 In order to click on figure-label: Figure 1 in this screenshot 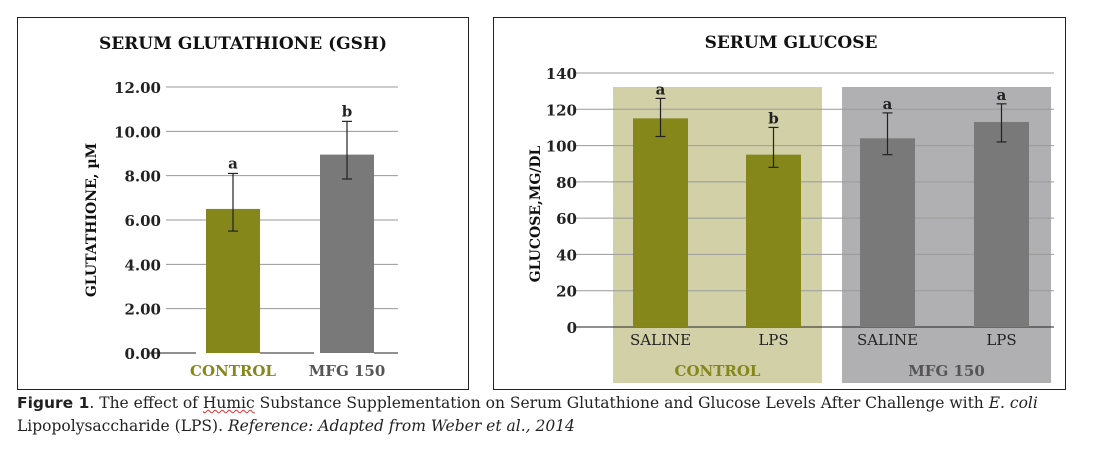, I will do `click(53, 403)`.